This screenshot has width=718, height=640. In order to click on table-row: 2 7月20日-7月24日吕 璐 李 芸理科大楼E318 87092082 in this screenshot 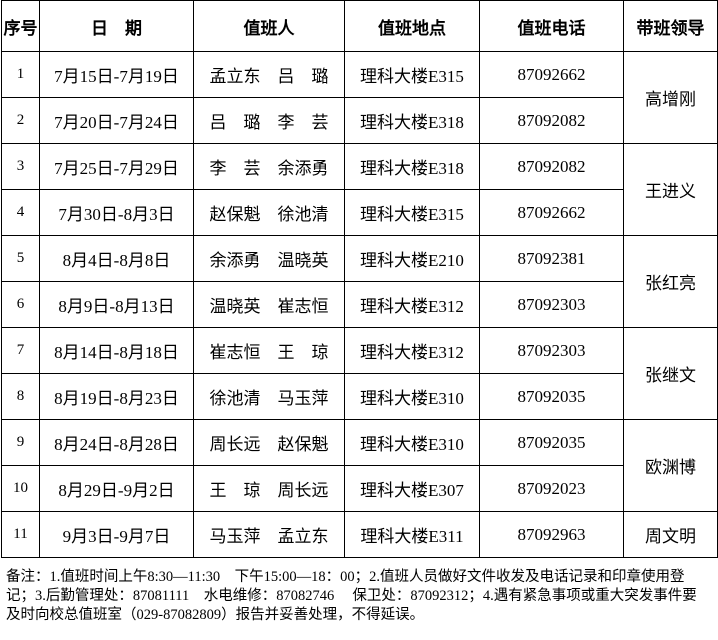, I will do `click(359, 120)`.